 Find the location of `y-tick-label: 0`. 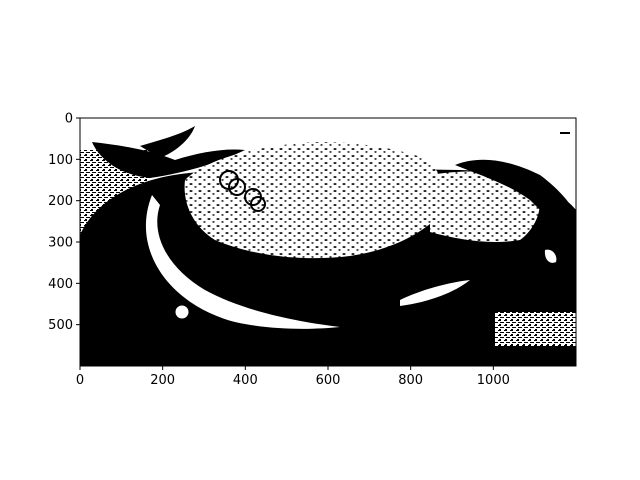

y-tick-label: 0 is located at coordinates (69, 119).